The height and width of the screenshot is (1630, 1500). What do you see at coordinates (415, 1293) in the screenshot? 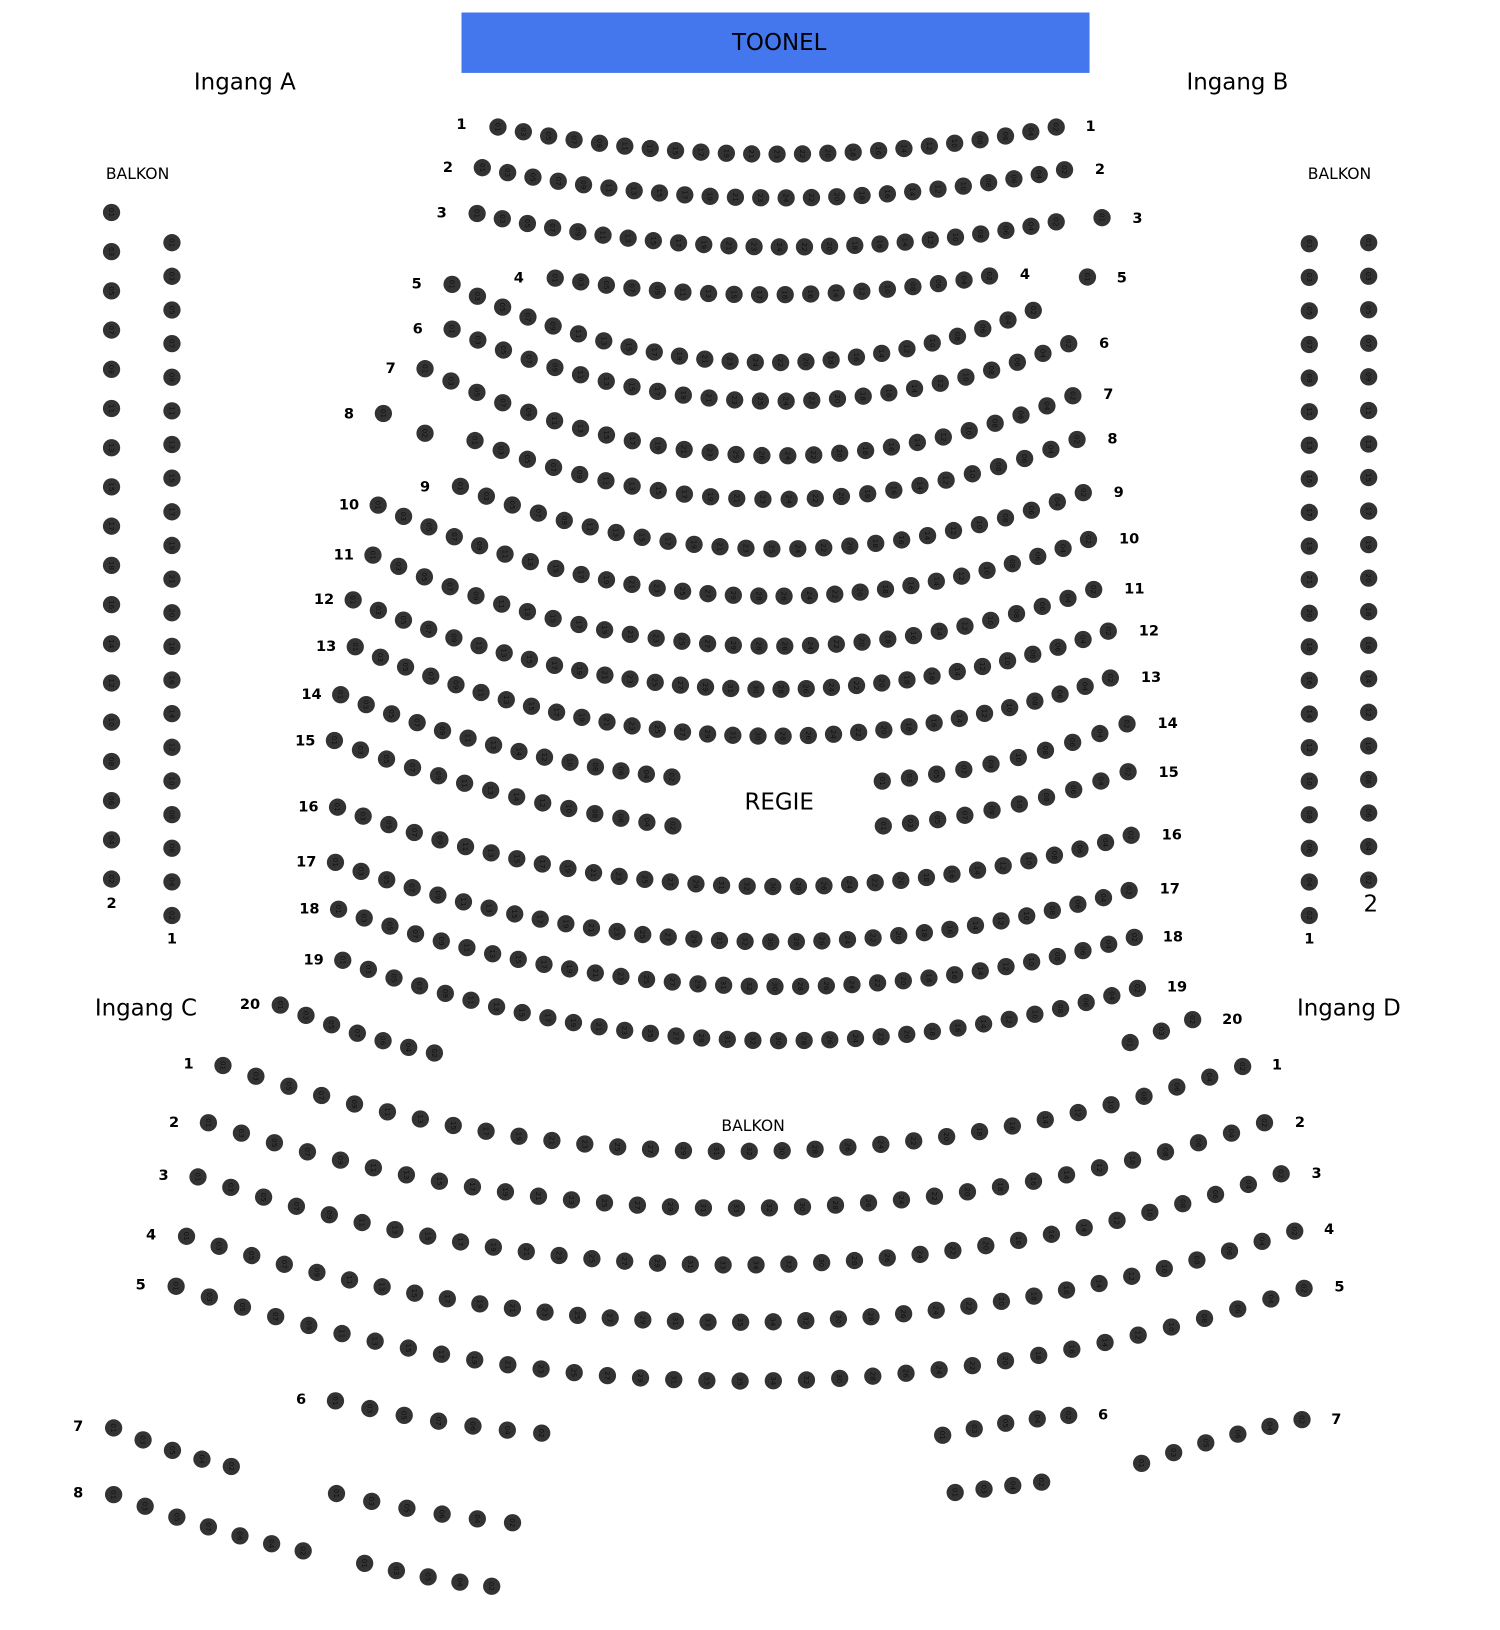
I see `seat: 15` at bounding box center [415, 1293].